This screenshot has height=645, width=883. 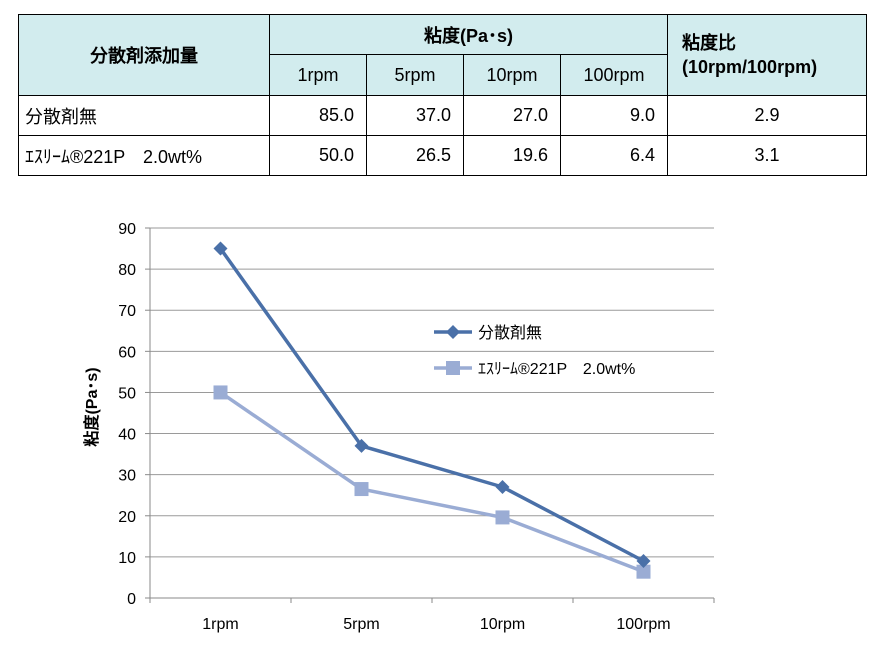 I want to click on header-additive: 分散剤添加量, so click(x=144, y=55).